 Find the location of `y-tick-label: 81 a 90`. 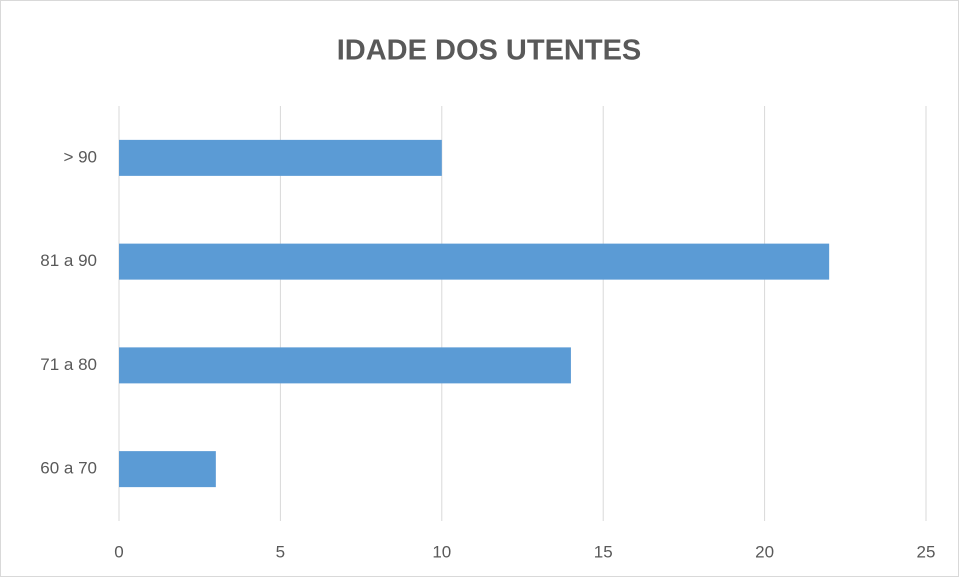

y-tick-label: 81 a 90 is located at coordinates (68, 260).